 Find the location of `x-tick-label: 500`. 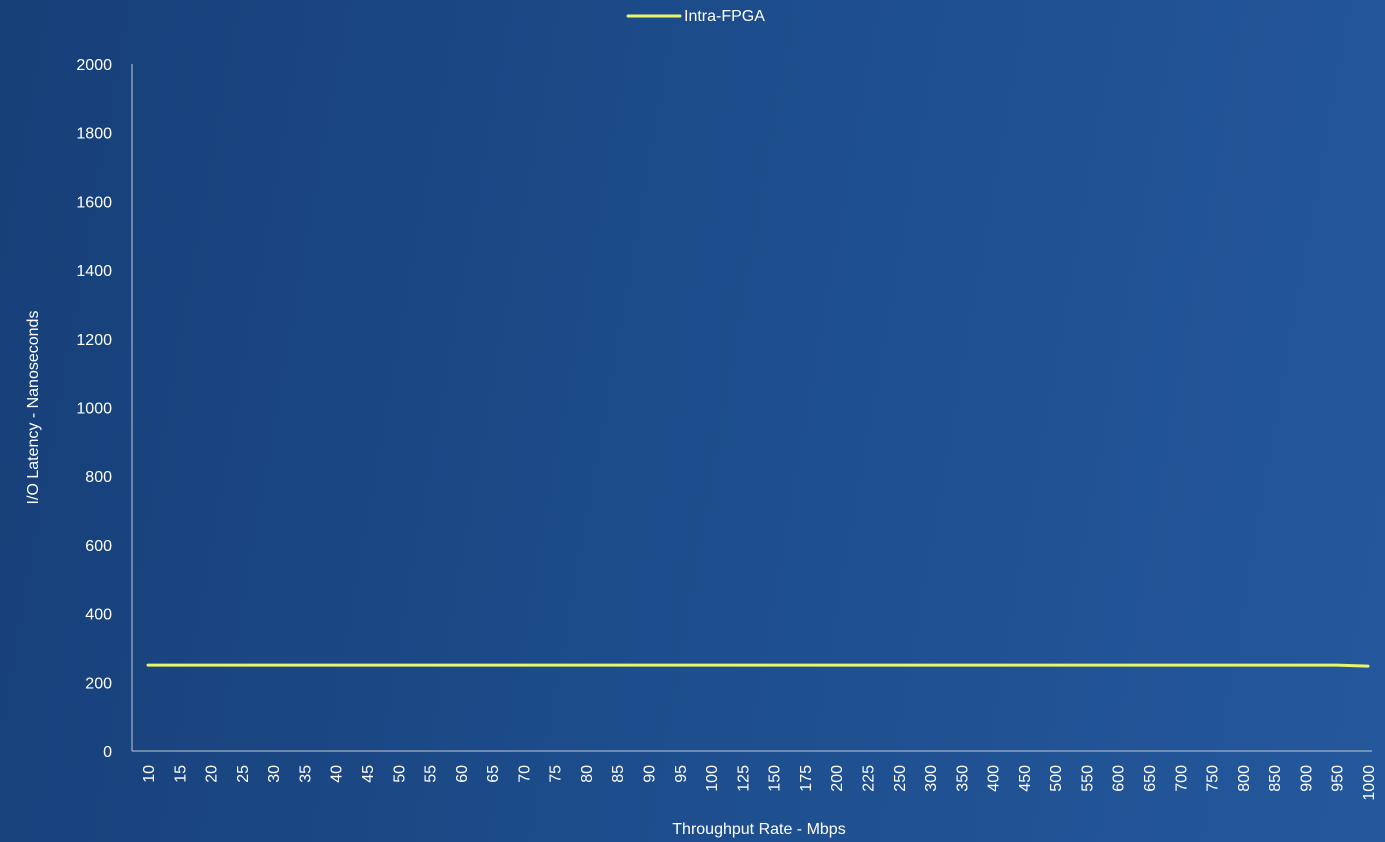

x-tick-label: 500 is located at coordinates (1056, 778).